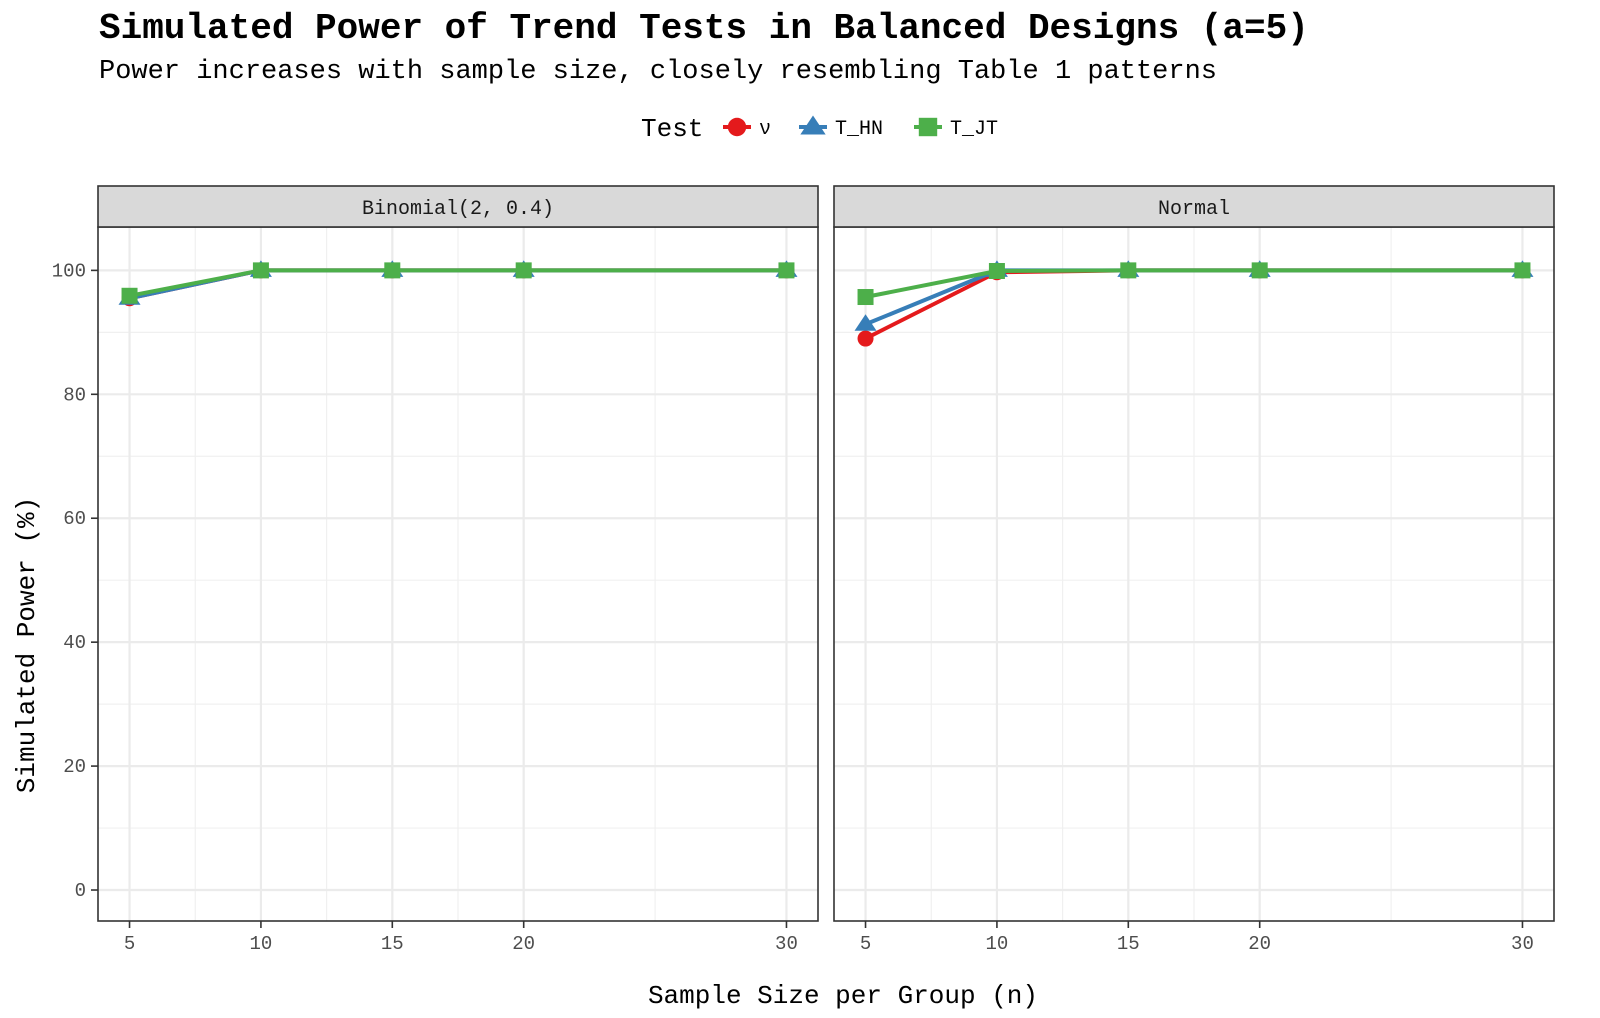 The image size is (1600, 1018). Describe the element at coordinates (737, 127) in the screenshot. I see `legend-key-circle` at that location.